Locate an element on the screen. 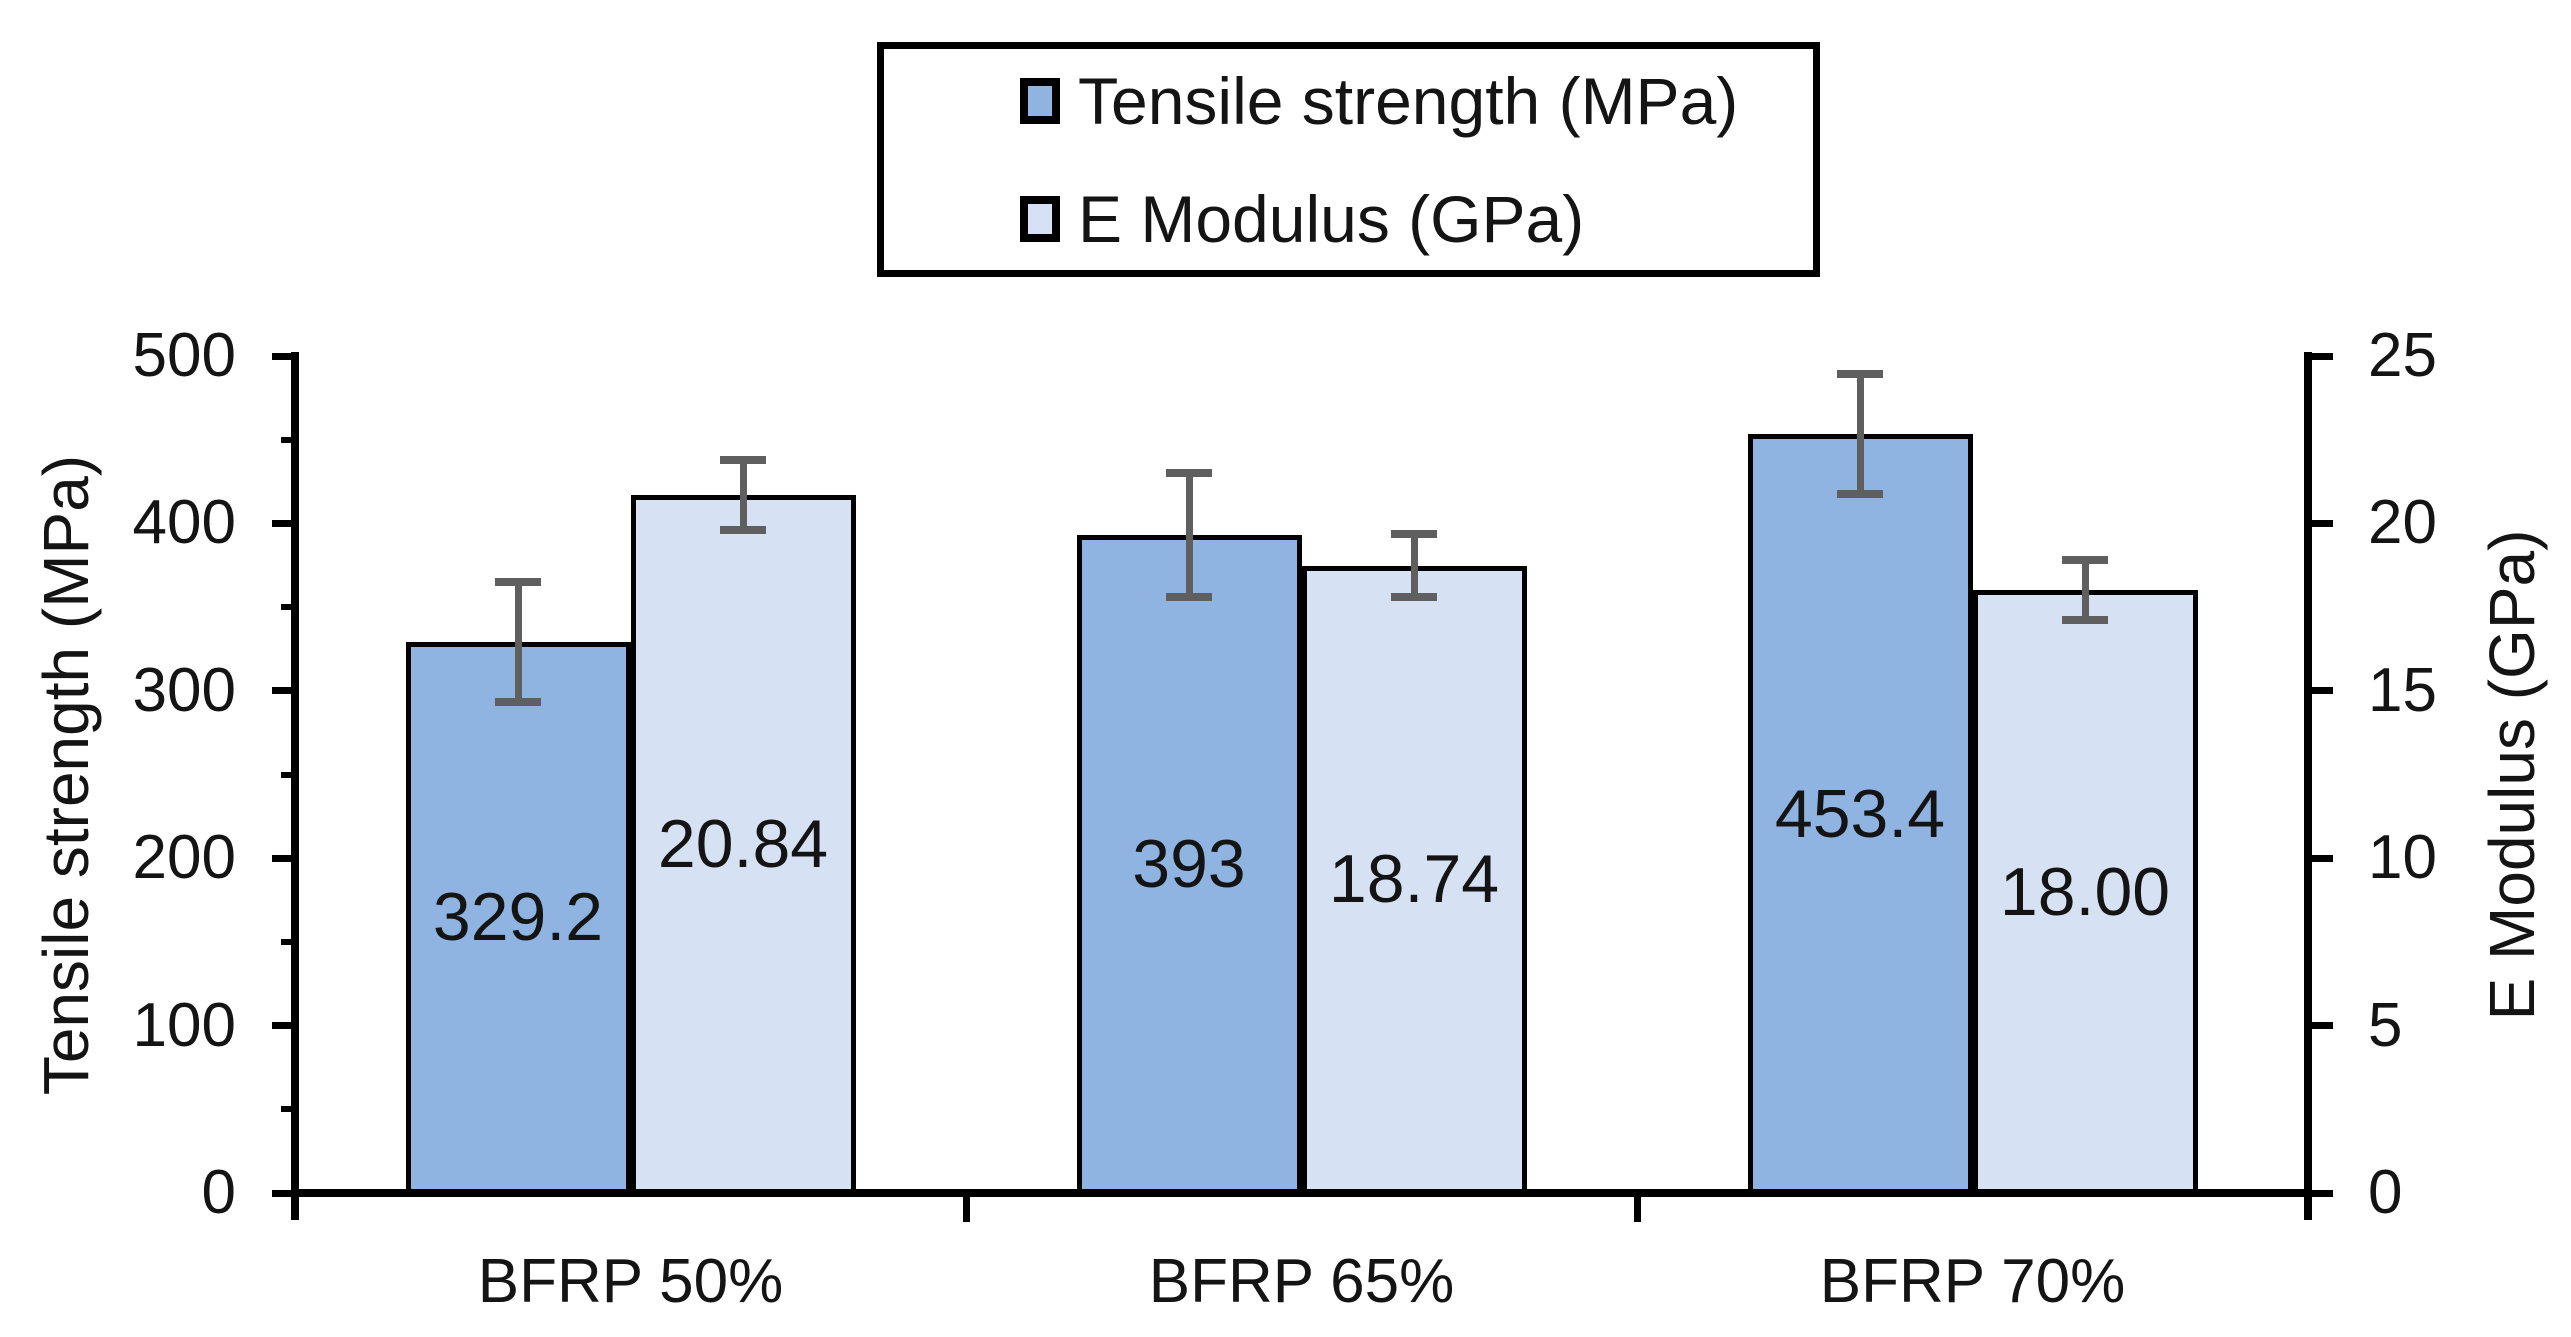 Image resolution: width=2571 pixels, height=1337 pixels. bar-value-label-tensile-50: 329.2 is located at coordinates (518, 917).